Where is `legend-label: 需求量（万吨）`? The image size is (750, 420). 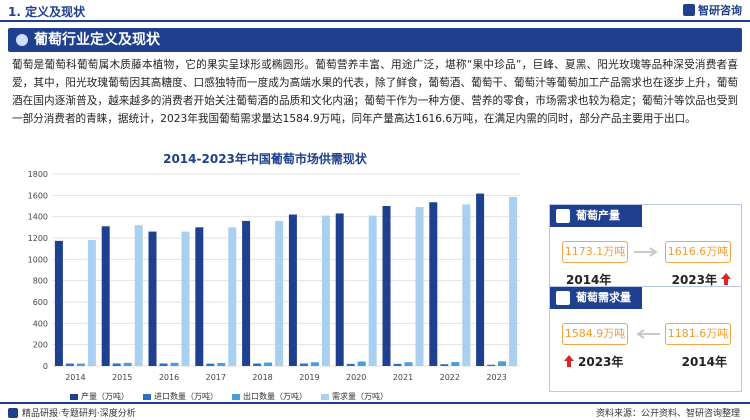 legend-label: 需求量（万吨） is located at coordinates (360, 396).